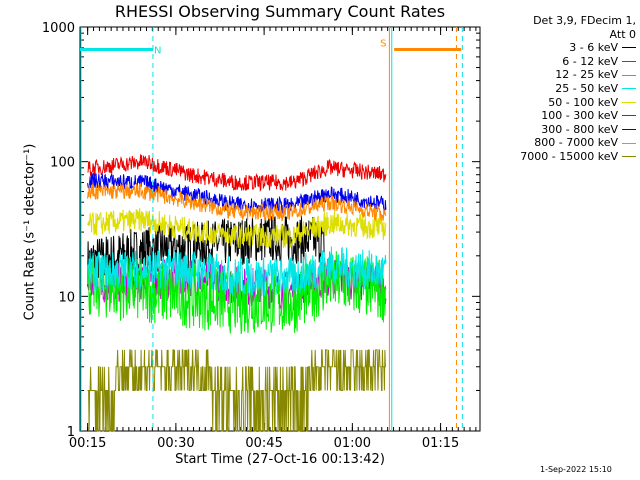 This screenshot has height=480, width=640. Describe the element at coordinates (58, 28) in the screenshot. I see `y-tick-label: 1000` at that location.